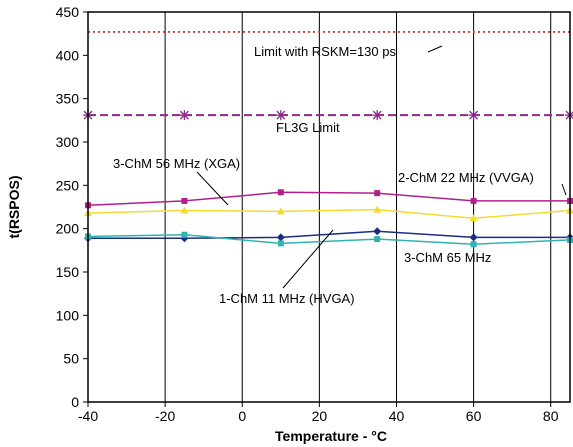 The image size is (573, 447). What do you see at coordinates (68, 272) in the screenshot?
I see `y-tick-label: 150` at bounding box center [68, 272].